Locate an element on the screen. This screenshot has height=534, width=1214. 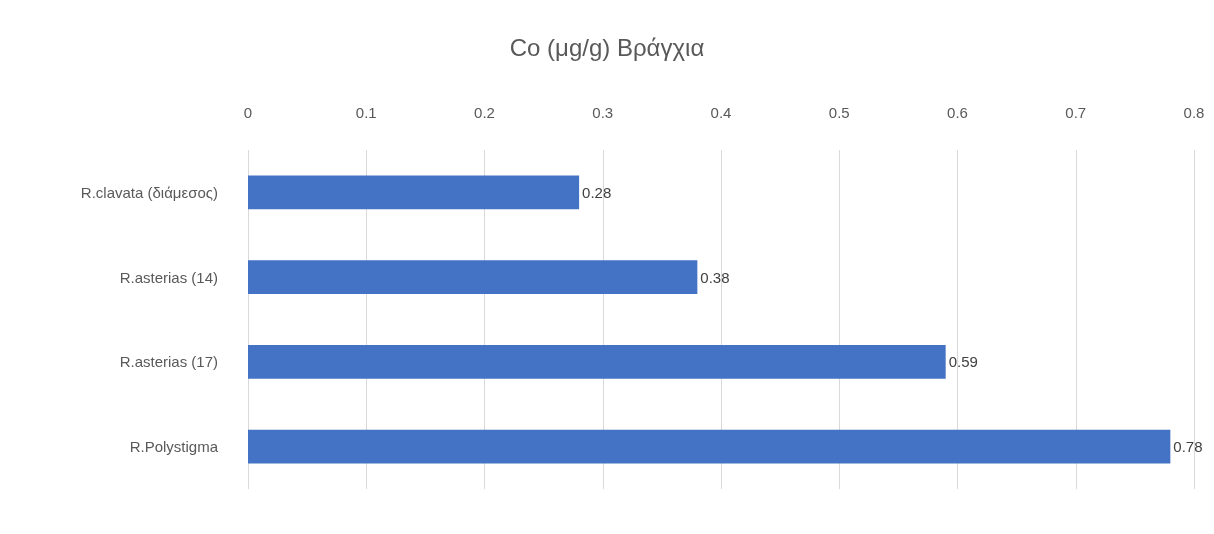
x-tick-label: 0.7 is located at coordinates (1076, 112).